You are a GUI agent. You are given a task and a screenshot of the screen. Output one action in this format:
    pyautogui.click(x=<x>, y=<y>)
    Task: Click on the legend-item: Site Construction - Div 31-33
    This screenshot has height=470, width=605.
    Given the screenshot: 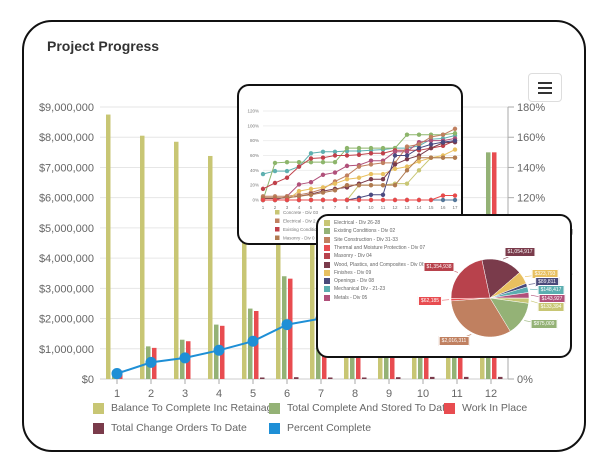 What is the action you would take?
    pyautogui.click(x=361, y=239)
    